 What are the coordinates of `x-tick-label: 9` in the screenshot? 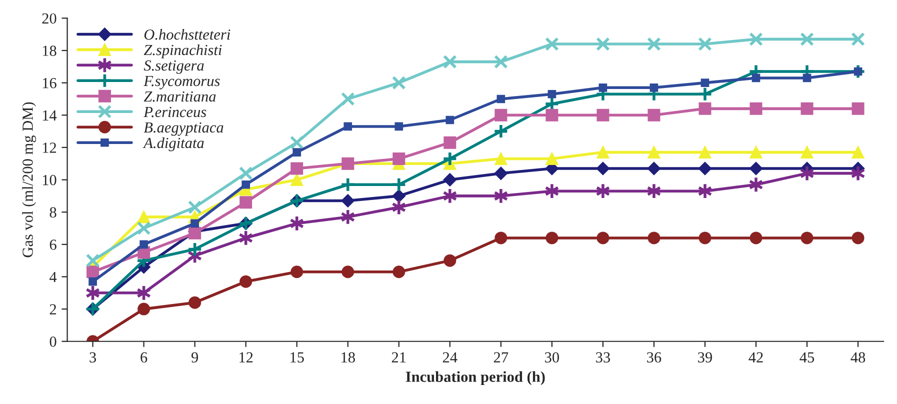 It's located at (194, 357).